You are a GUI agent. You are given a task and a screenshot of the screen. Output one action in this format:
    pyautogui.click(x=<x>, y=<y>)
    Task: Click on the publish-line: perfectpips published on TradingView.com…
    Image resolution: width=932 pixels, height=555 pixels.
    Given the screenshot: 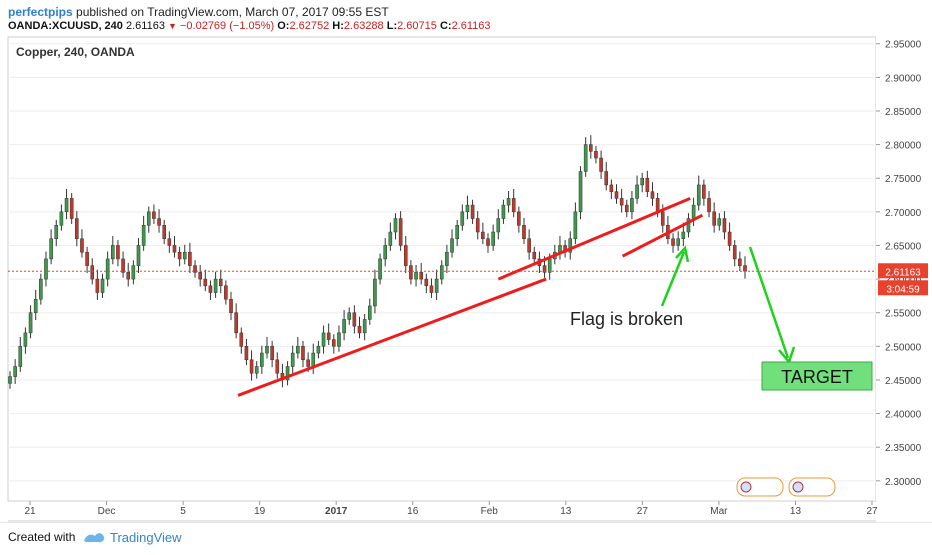 What is the action you would take?
    pyautogui.click(x=198, y=12)
    